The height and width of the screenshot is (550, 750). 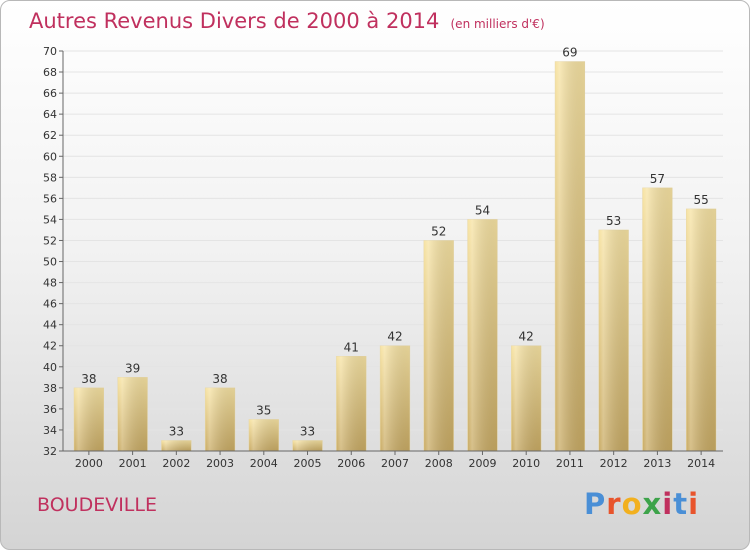 What do you see at coordinates (657, 179) in the screenshot?
I see `bar-value-label: 57` at bounding box center [657, 179].